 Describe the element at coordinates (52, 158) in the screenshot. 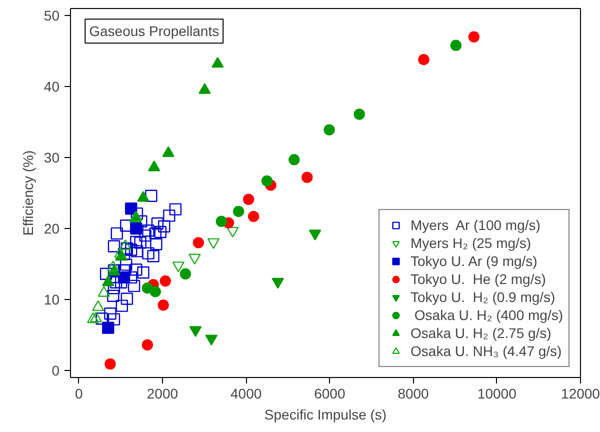

I see `y-tick-label: 30` at that location.